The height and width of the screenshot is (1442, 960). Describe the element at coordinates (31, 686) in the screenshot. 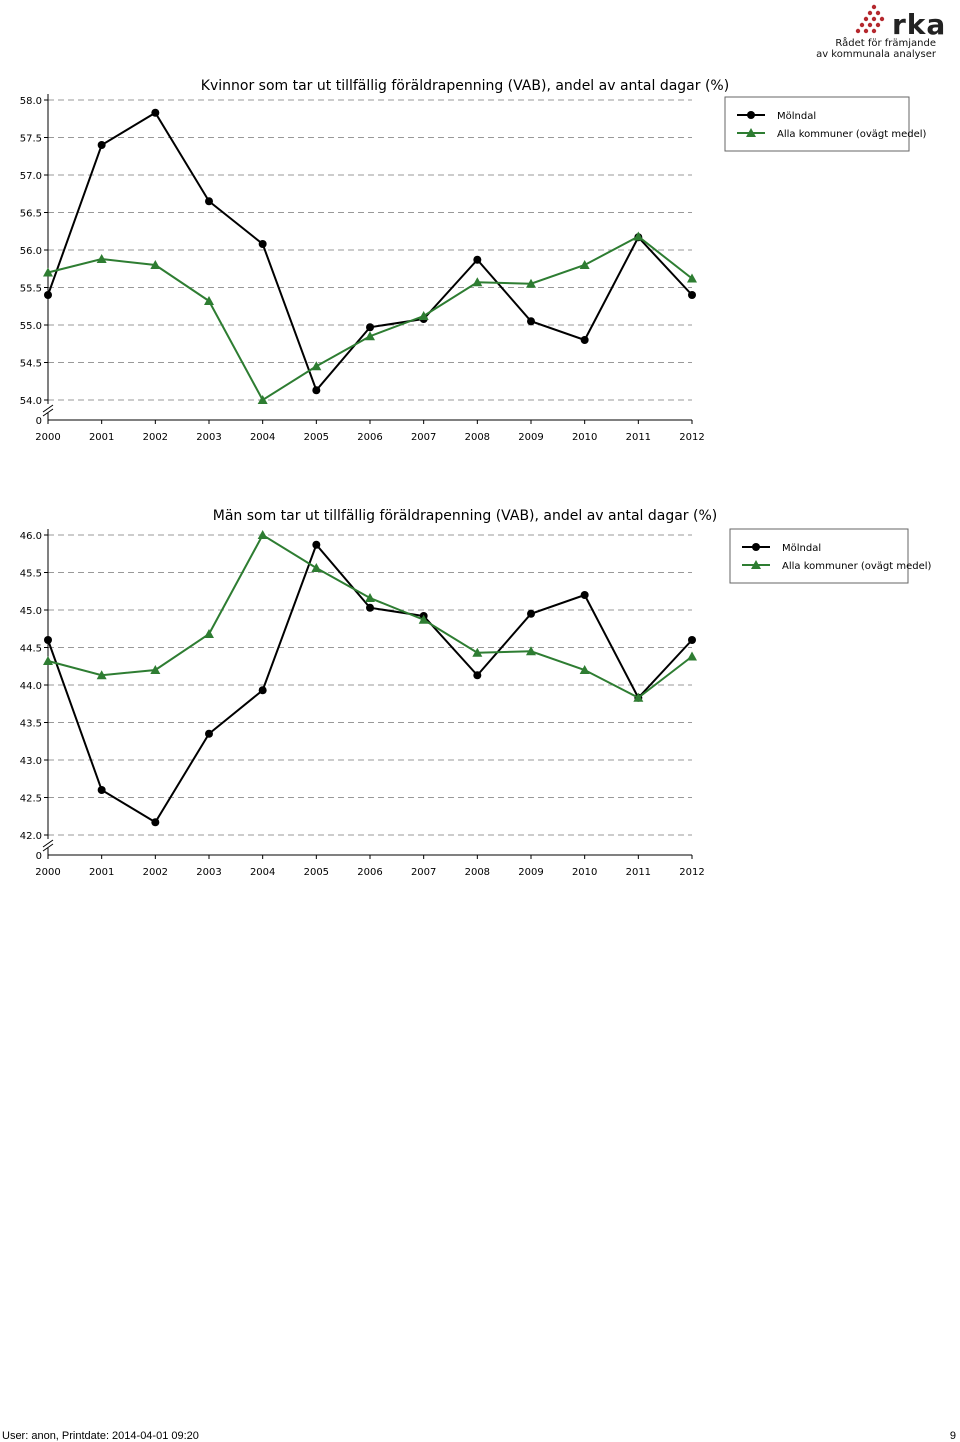

I see `y-tick-label: 44.0` at that location.